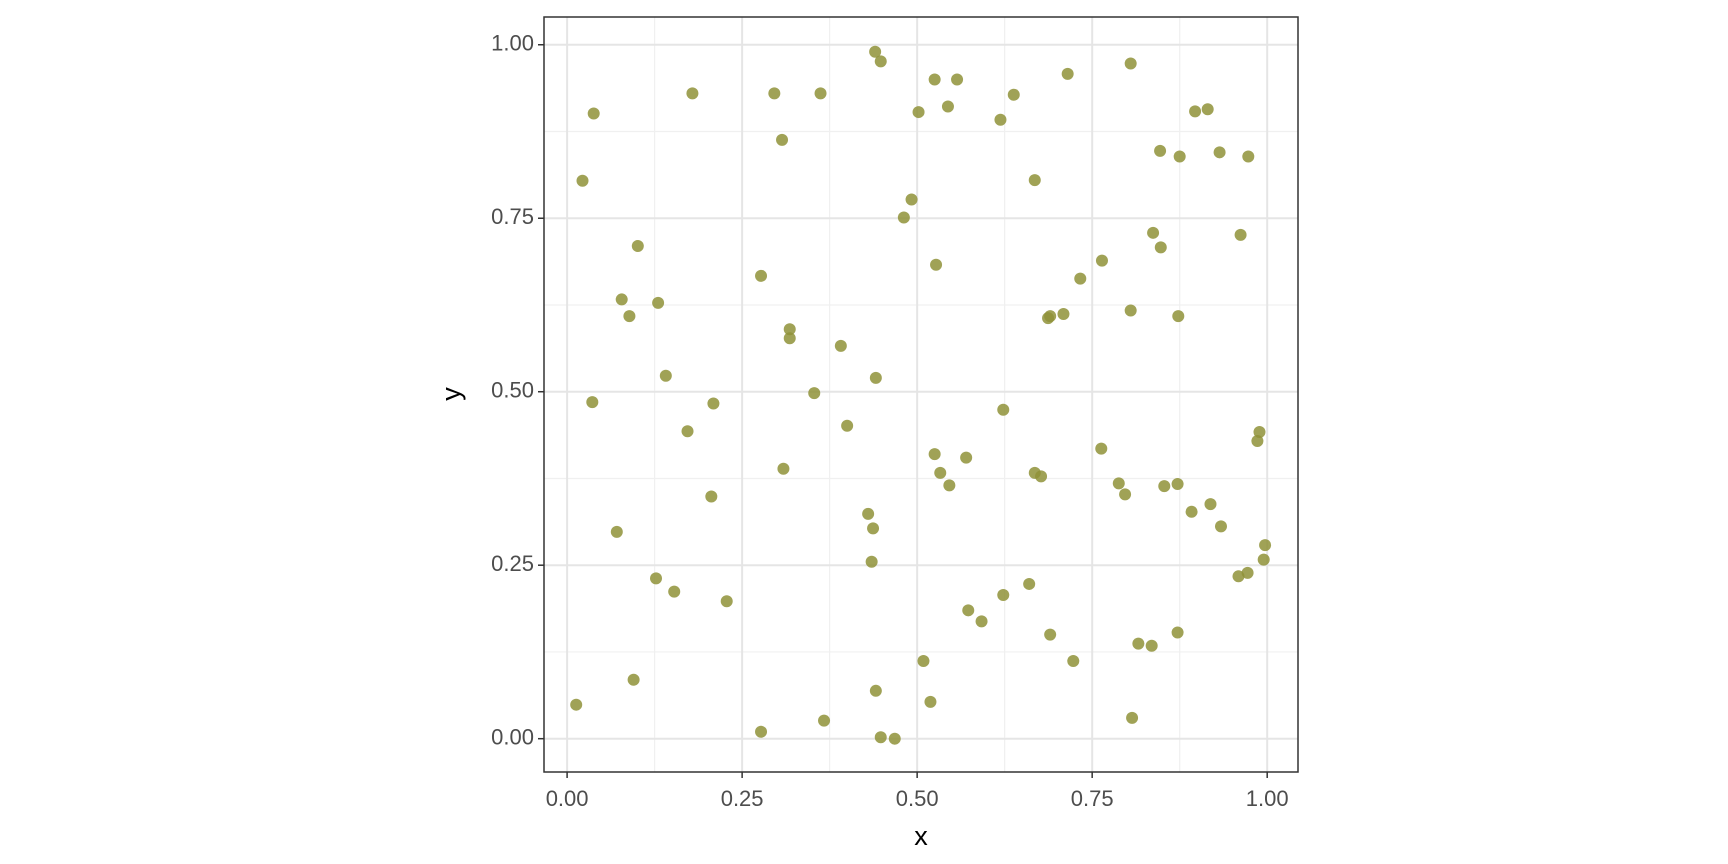 This screenshot has width=1728, height=864. I want to click on y-tick-label: 0.00, so click(512, 737).